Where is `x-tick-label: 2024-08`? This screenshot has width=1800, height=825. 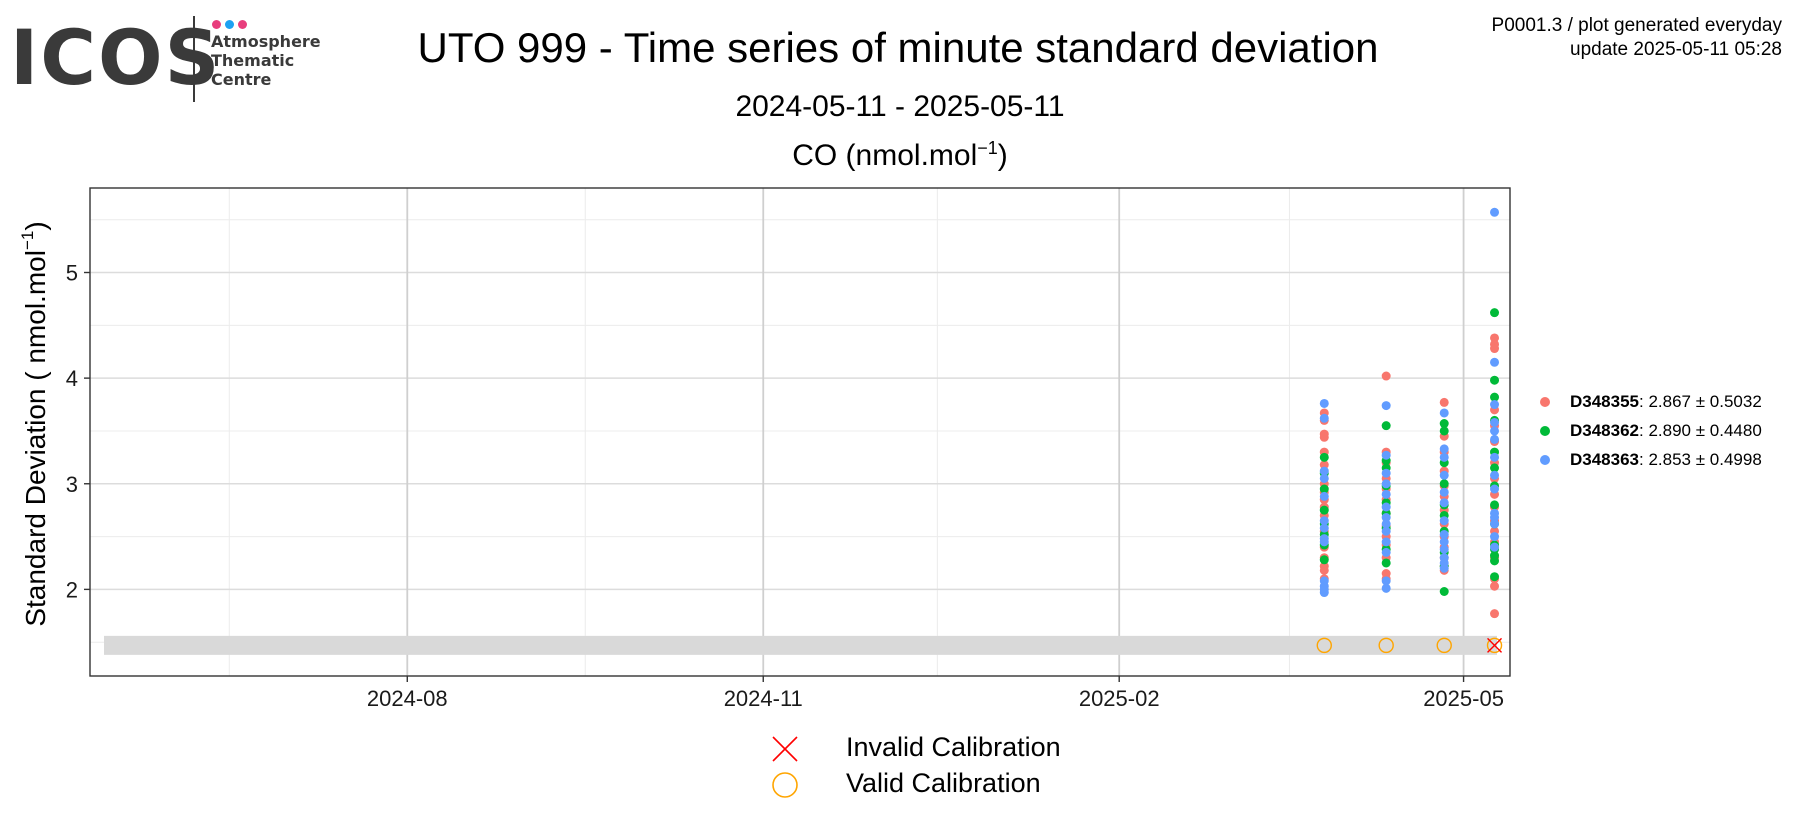
x-tick-label: 2024-08 is located at coordinates (407, 698).